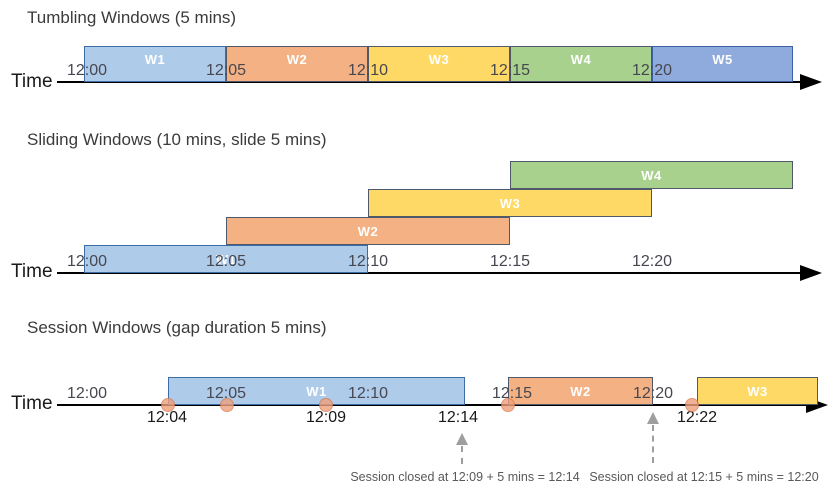 The width and height of the screenshot is (829, 498). What do you see at coordinates (32, 403) in the screenshot?
I see `session-time-axis-label: Time` at bounding box center [32, 403].